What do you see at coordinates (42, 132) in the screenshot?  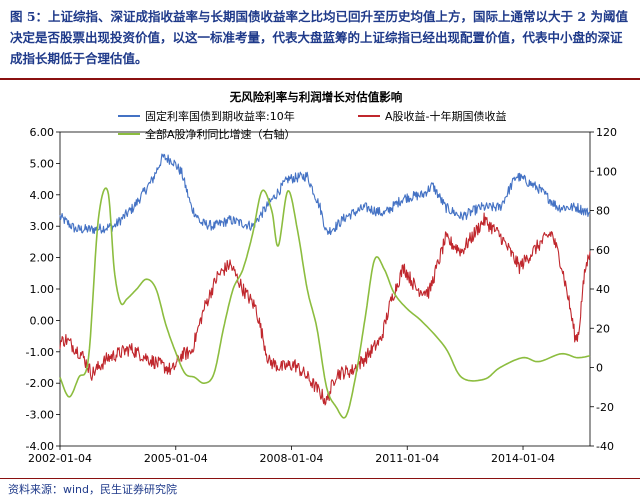 I see `left-tick-label: 6.00` at bounding box center [42, 132].